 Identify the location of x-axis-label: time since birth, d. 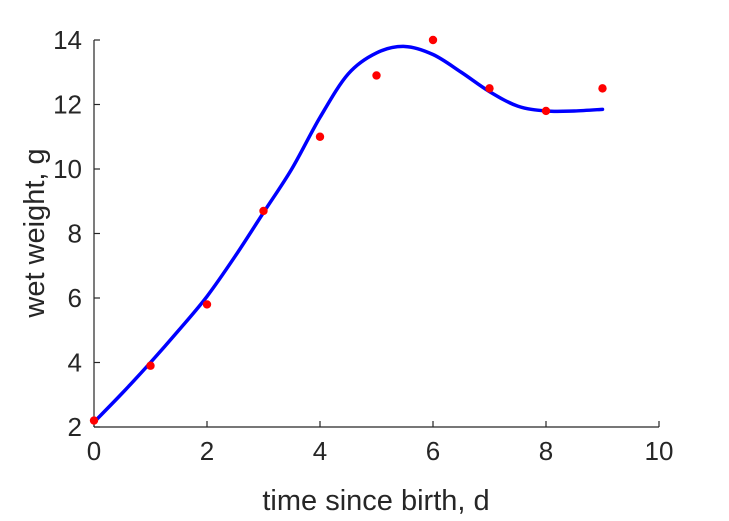
(375, 501).